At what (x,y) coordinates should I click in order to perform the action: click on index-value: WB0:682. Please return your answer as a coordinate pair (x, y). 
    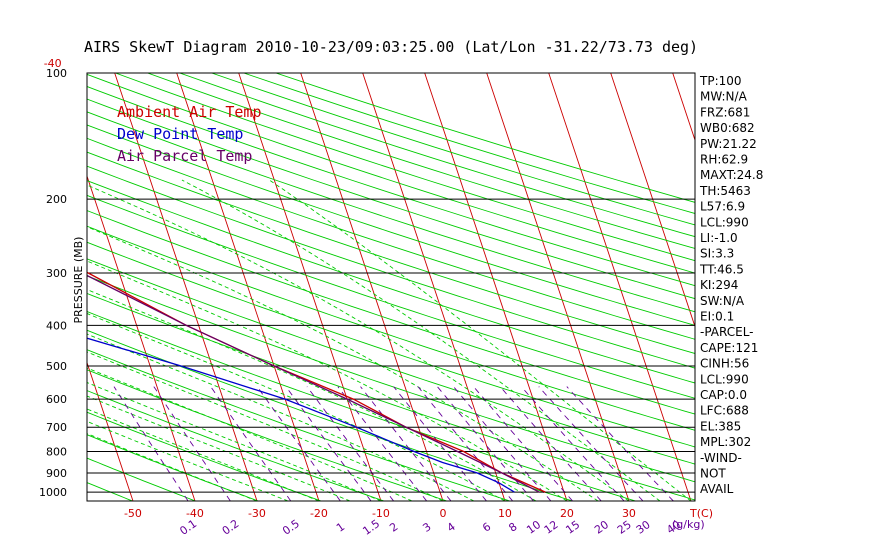
    Looking at the image, I should click on (727, 128).